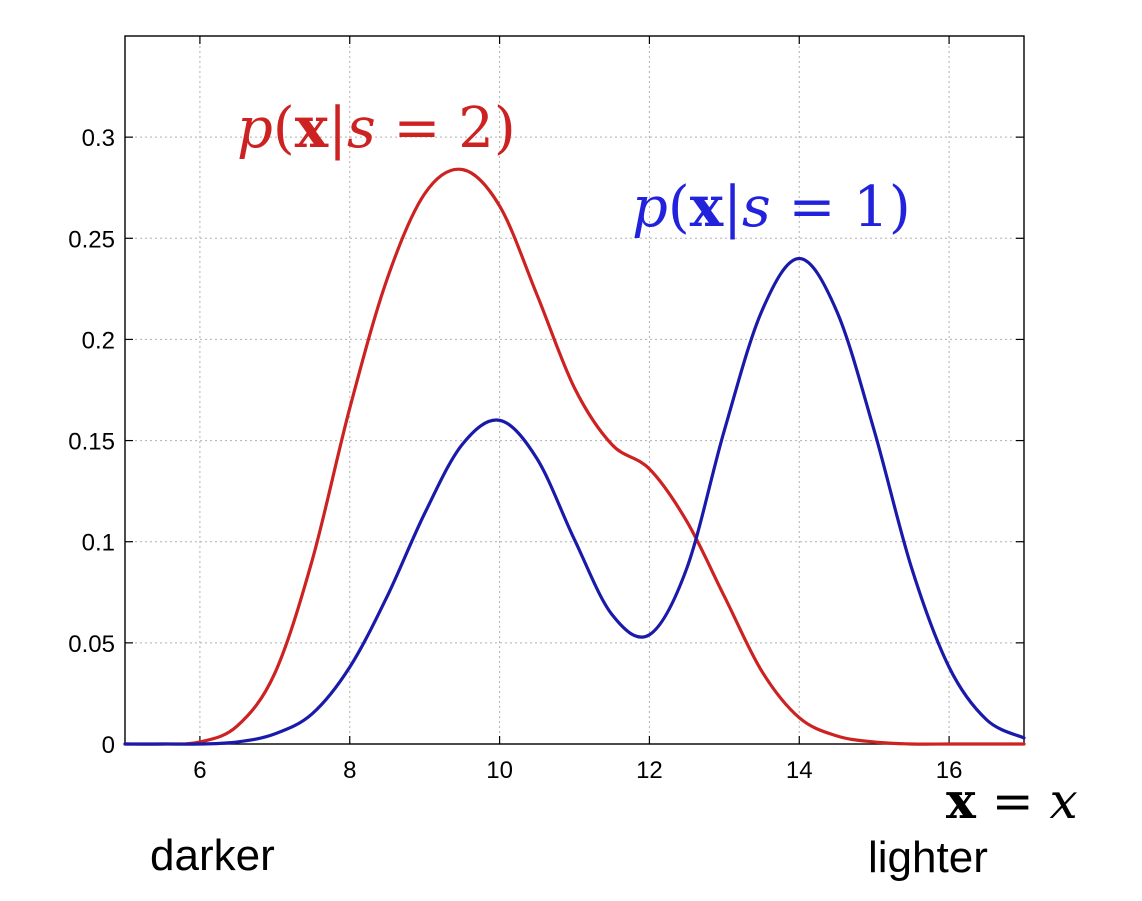  What do you see at coordinates (499, 770) in the screenshot?
I see `x-tick-label: 10` at bounding box center [499, 770].